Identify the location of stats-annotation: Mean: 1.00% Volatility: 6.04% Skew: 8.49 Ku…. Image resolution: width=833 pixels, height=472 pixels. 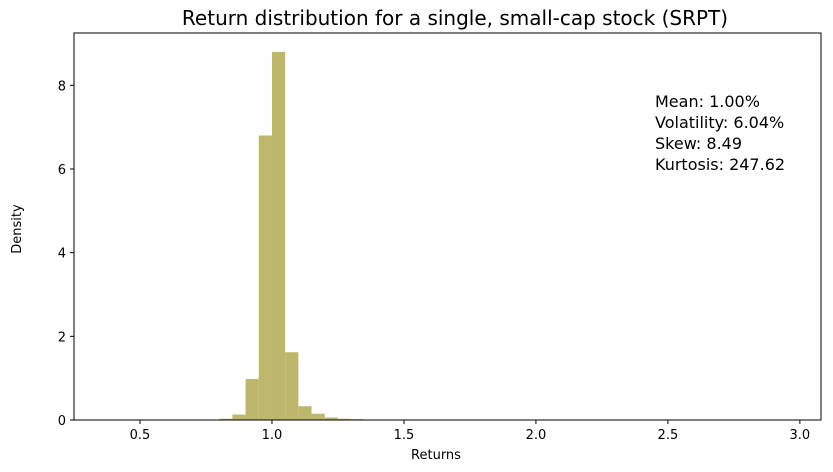
(720, 133).